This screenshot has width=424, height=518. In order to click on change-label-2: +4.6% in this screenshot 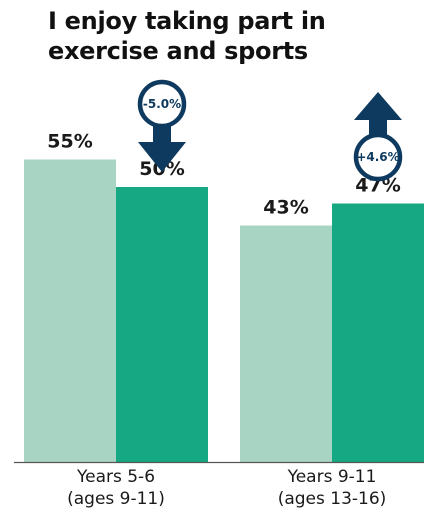, I will do `click(377, 157)`.